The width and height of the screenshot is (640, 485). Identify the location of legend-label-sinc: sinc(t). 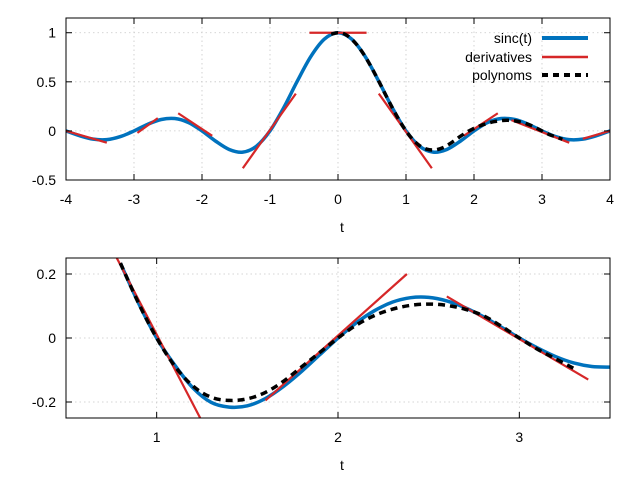
(513, 38).